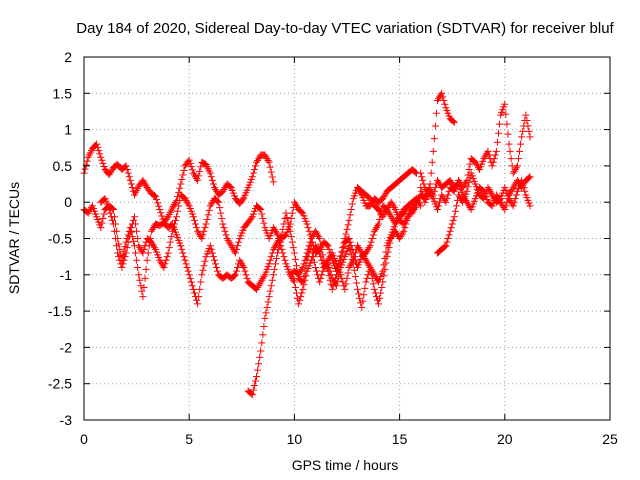  I want to click on y-tick-label: -2.5, so click(60, 384).